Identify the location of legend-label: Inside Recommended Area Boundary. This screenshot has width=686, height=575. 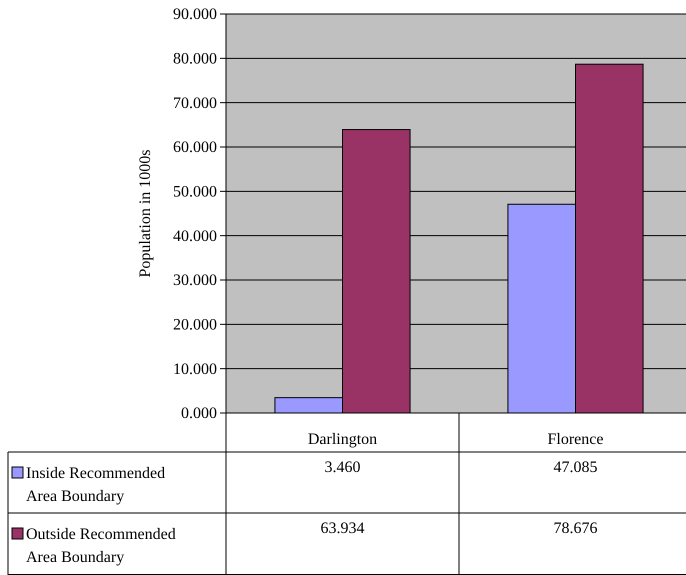
(96, 485).